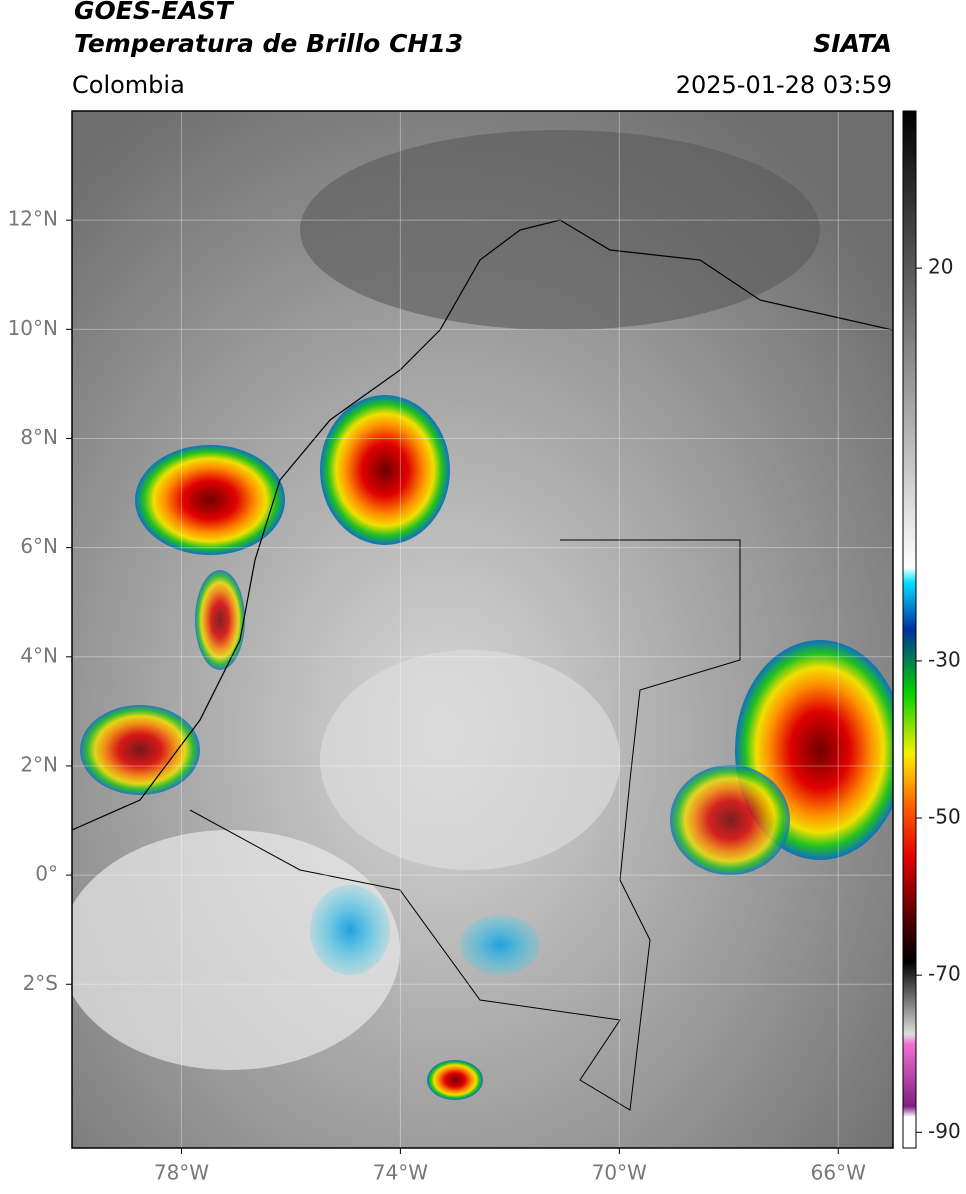  Describe the element at coordinates (33, 219) in the screenshot. I see `y-tick-label: 12°N` at that location.